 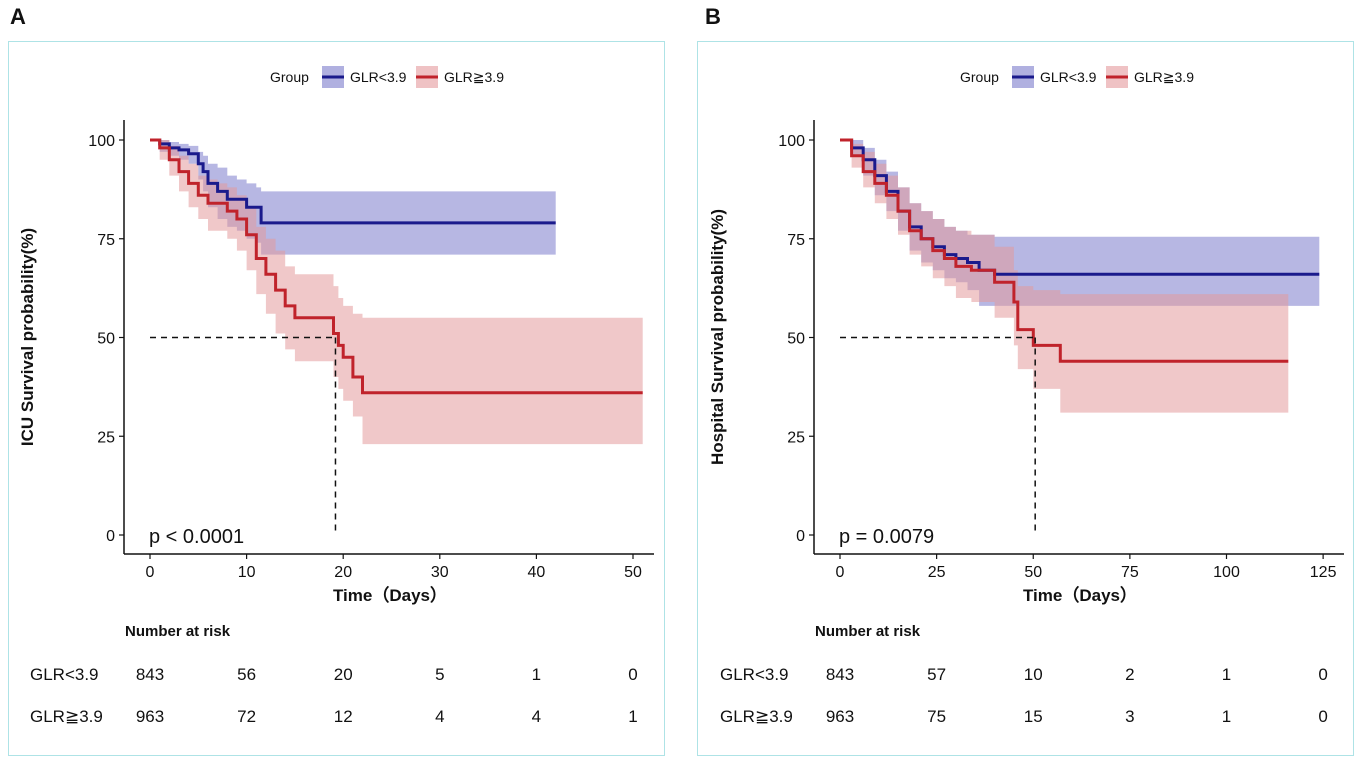 I want to click on p0-x-tick-label: 40, so click(x=537, y=572).